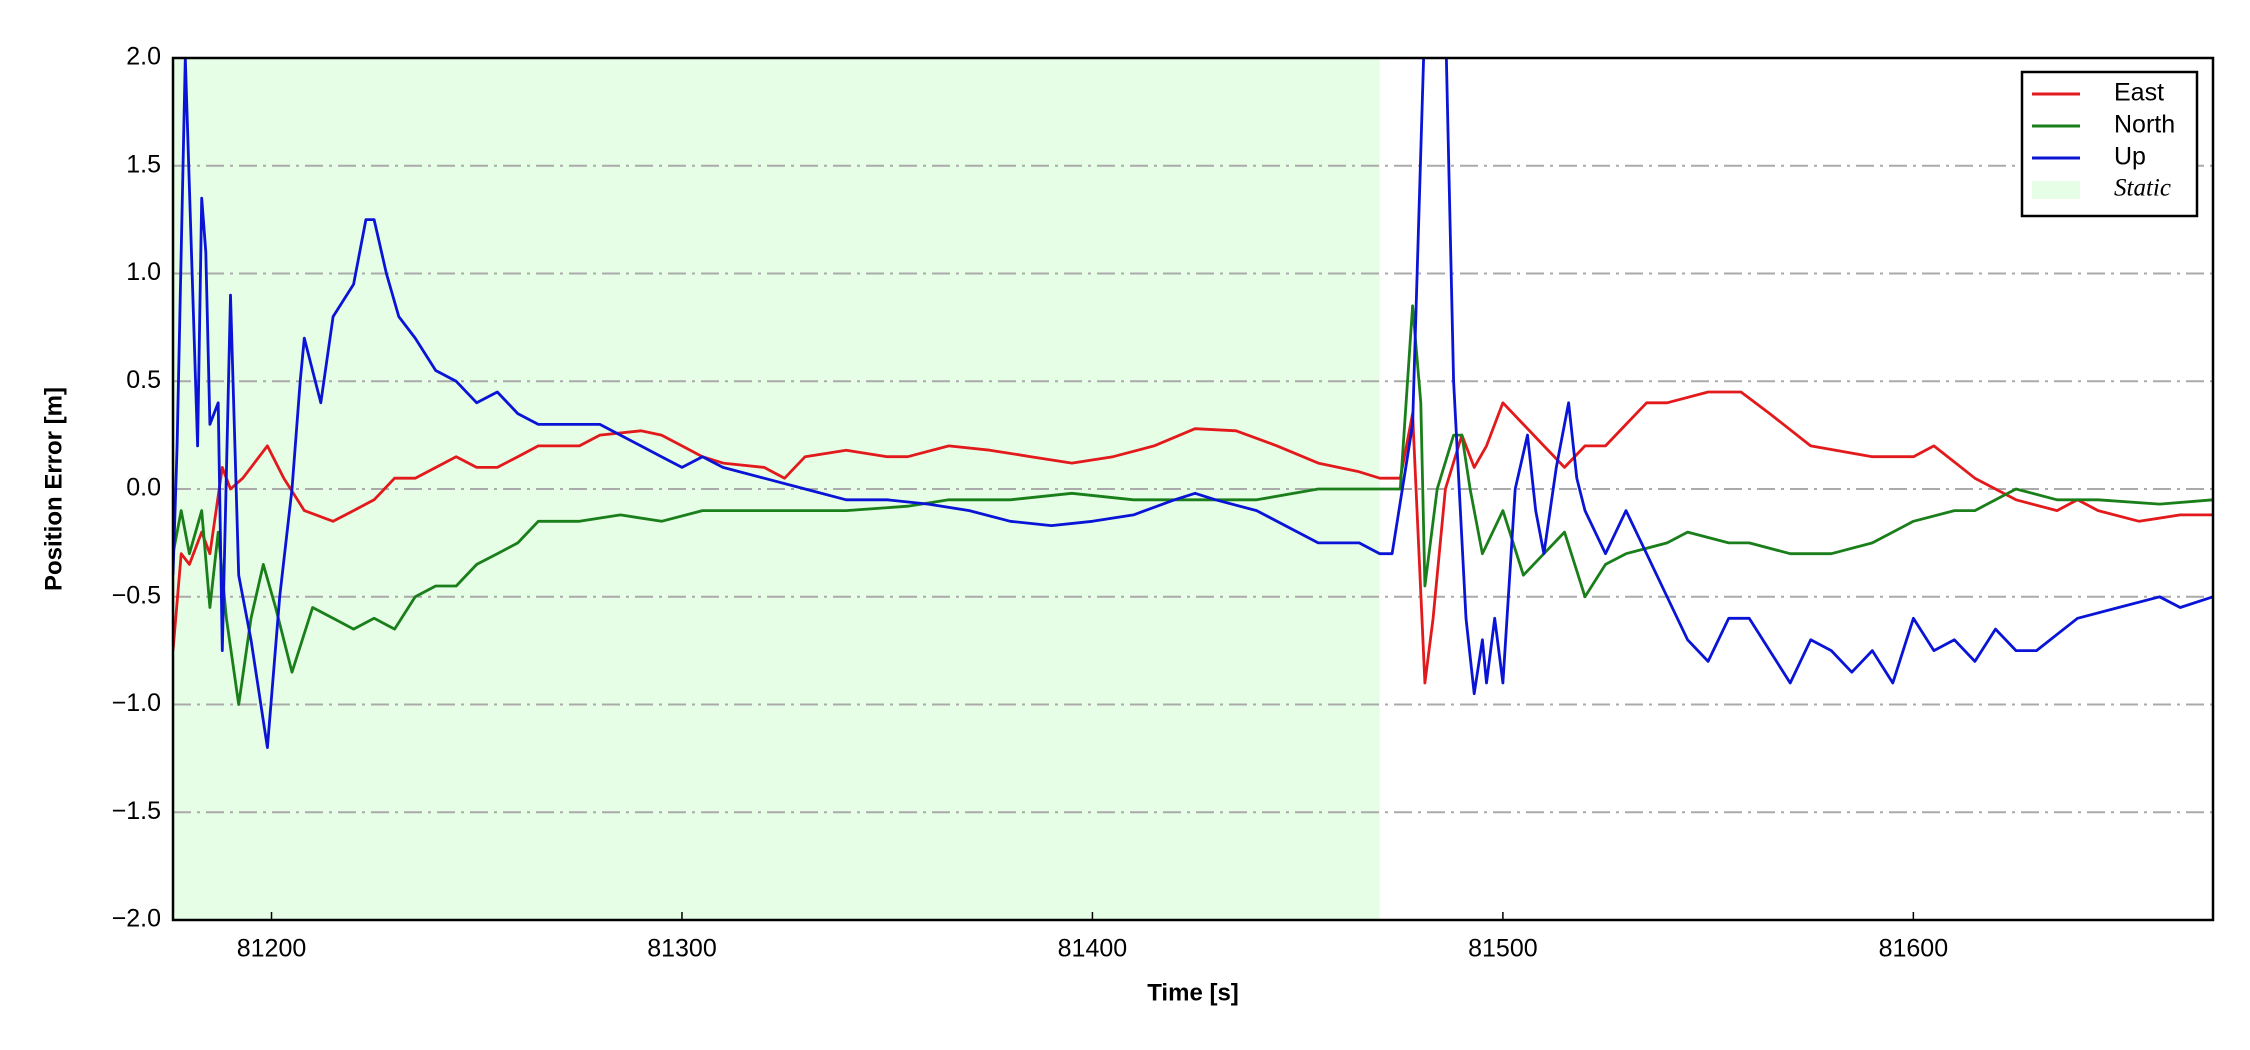 The width and height of the screenshot is (2250, 1050). Describe the element at coordinates (2056, 190) in the screenshot. I see `legend-swatch` at that location.